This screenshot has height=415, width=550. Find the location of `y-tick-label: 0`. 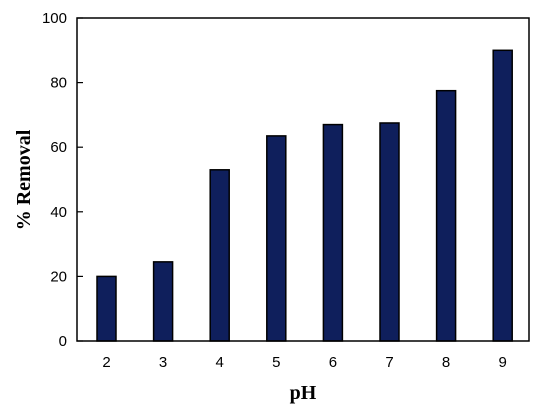

y-tick-label: 0 is located at coordinates (63, 341).